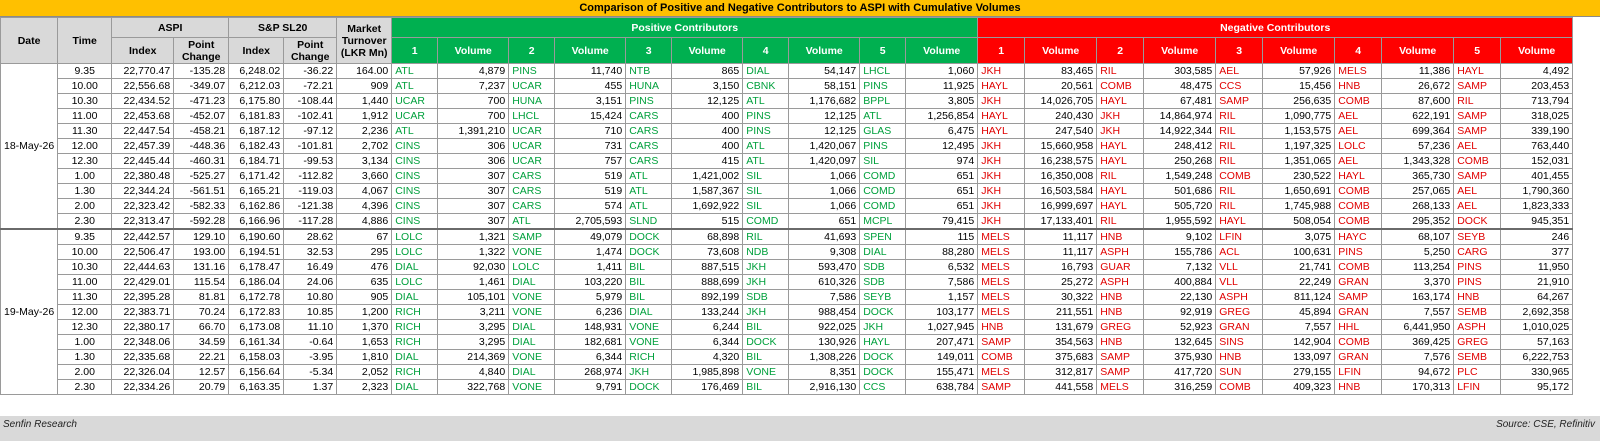 The height and width of the screenshot is (441, 1600). What do you see at coordinates (1418, 327) in the screenshot?
I see `negative-volume-cell: 6,441,950` at bounding box center [1418, 327].